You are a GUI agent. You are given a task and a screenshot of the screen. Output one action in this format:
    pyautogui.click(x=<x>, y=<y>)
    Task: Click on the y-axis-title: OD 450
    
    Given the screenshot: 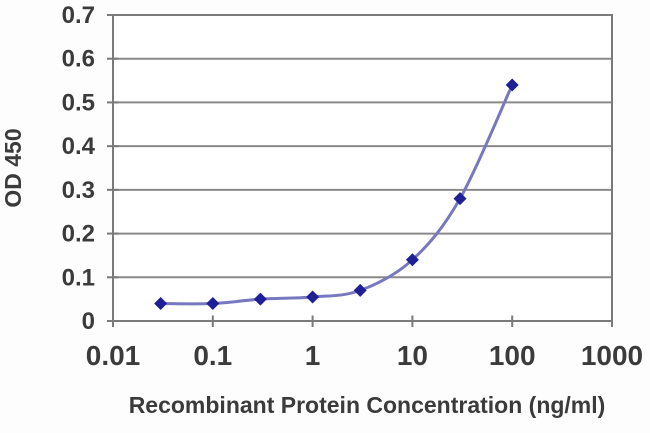 What is the action you would take?
    pyautogui.click(x=13, y=167)
    